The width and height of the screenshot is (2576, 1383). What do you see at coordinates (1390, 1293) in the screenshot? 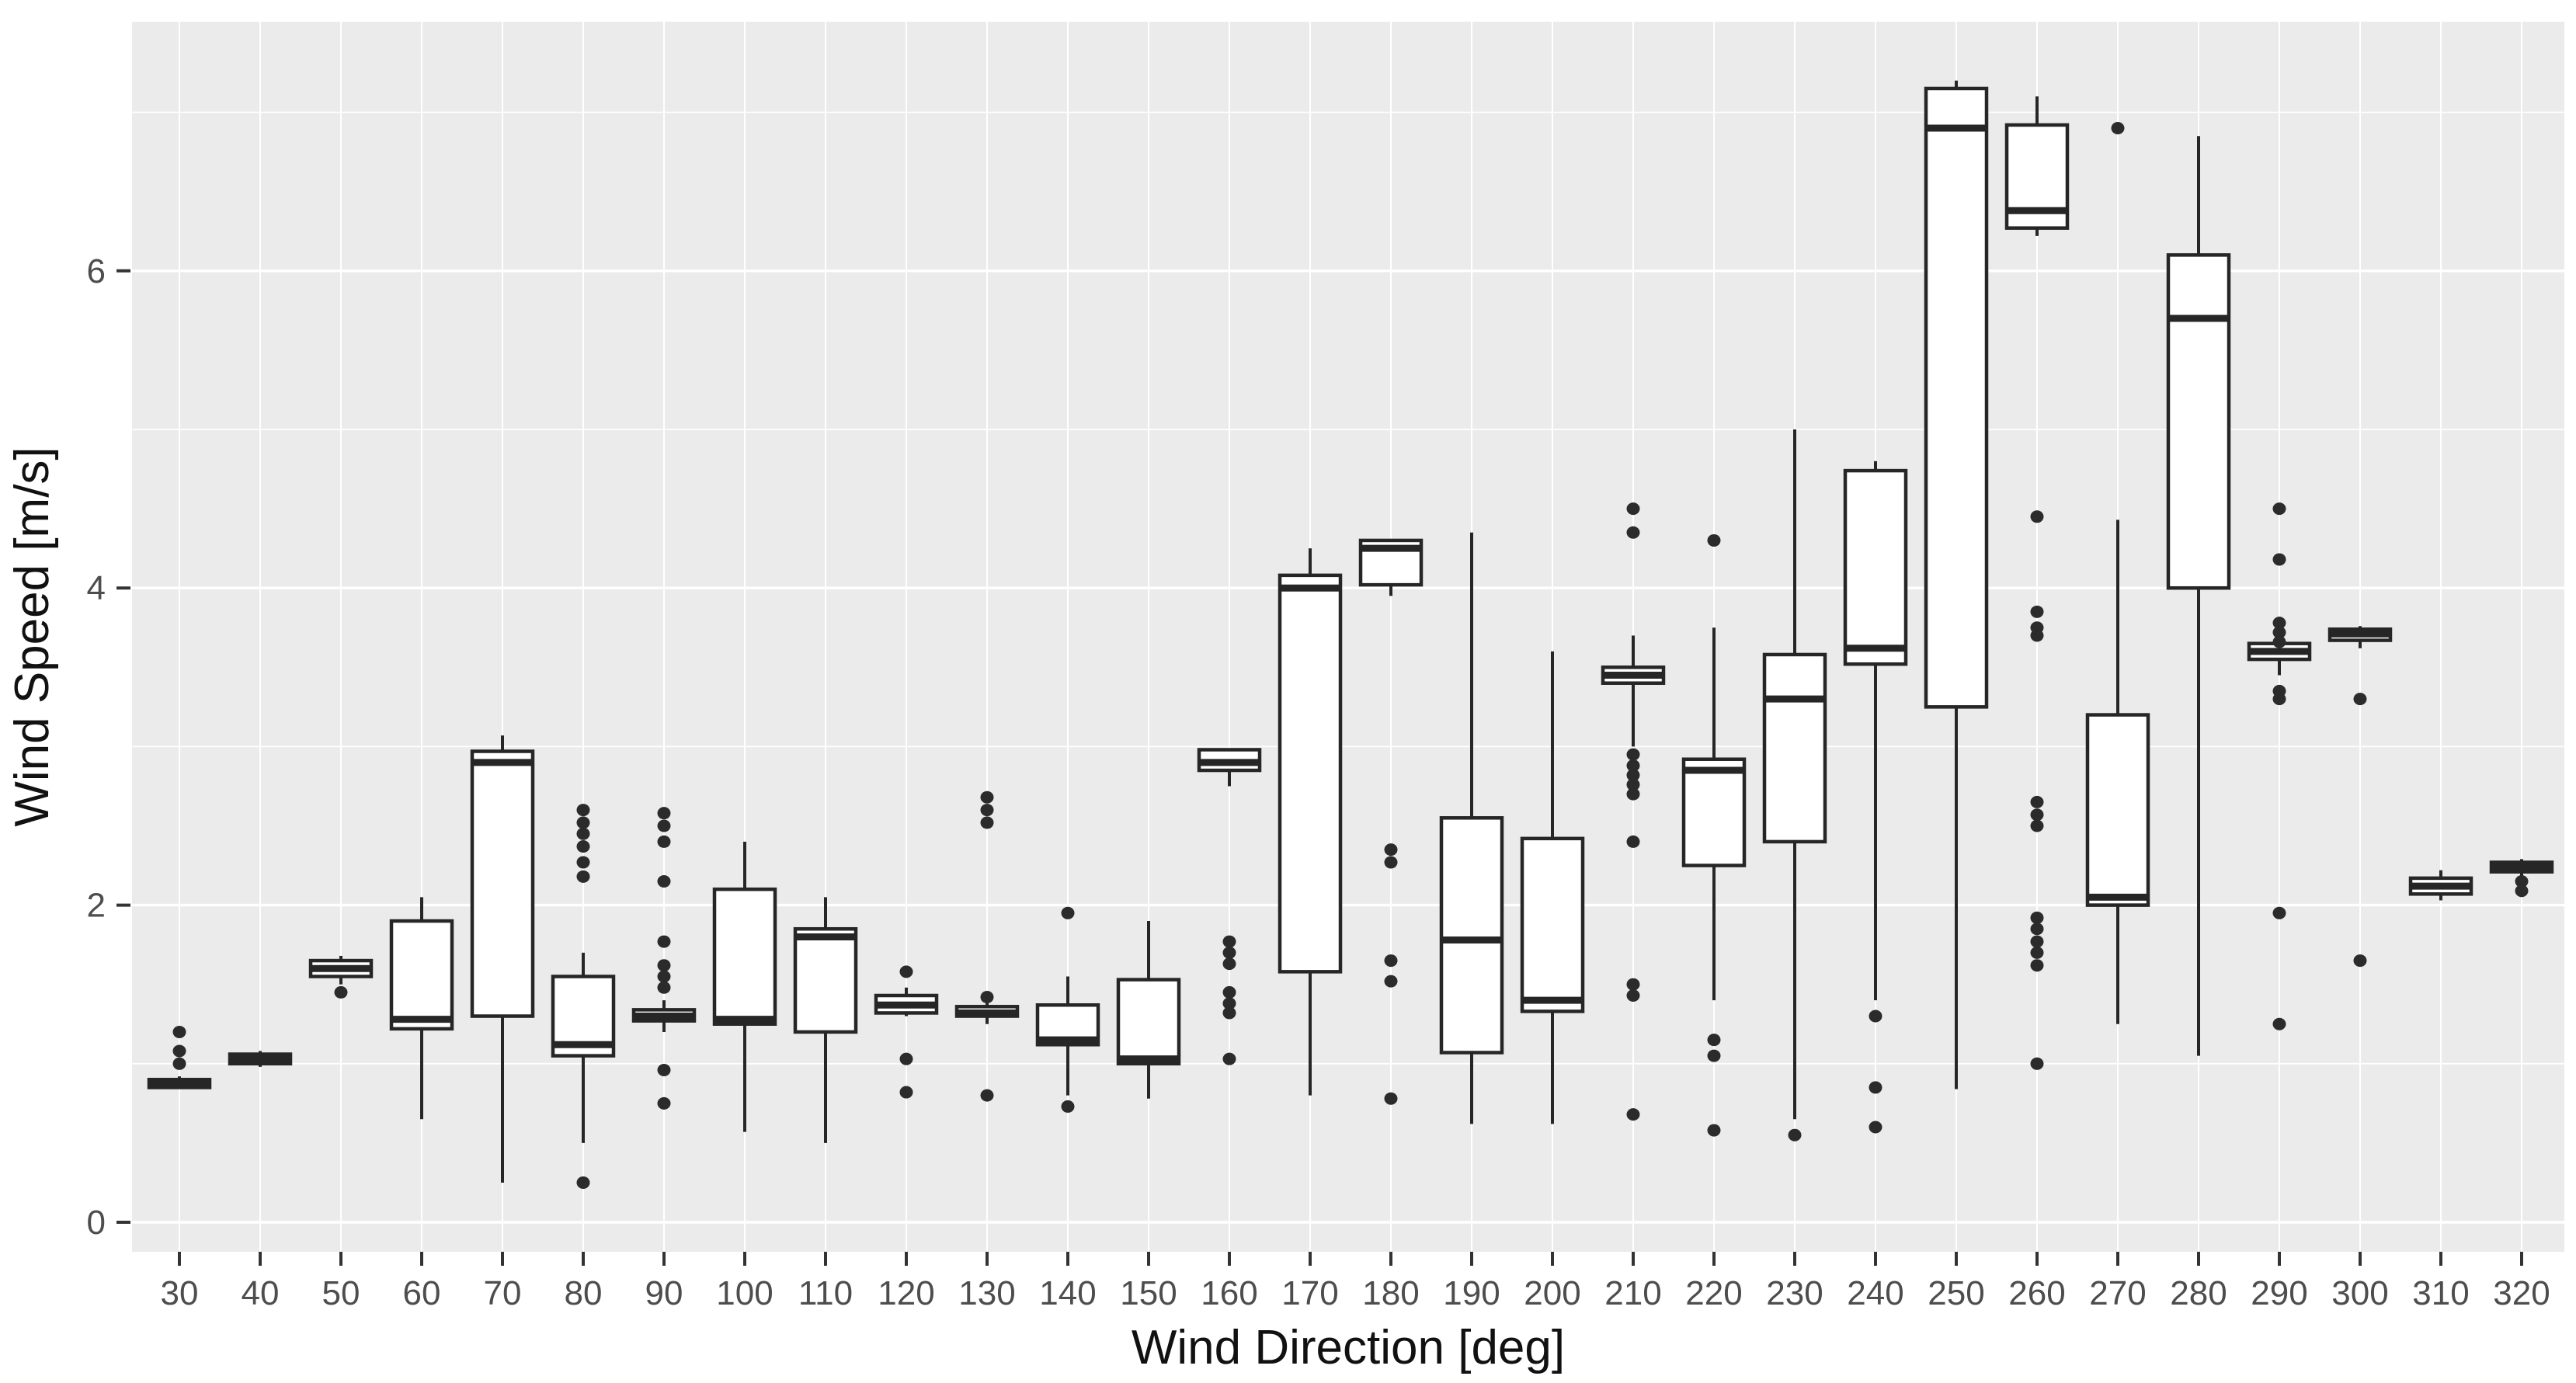
I see `x-tick-label: 180` at bounding box center [1390, 1293].